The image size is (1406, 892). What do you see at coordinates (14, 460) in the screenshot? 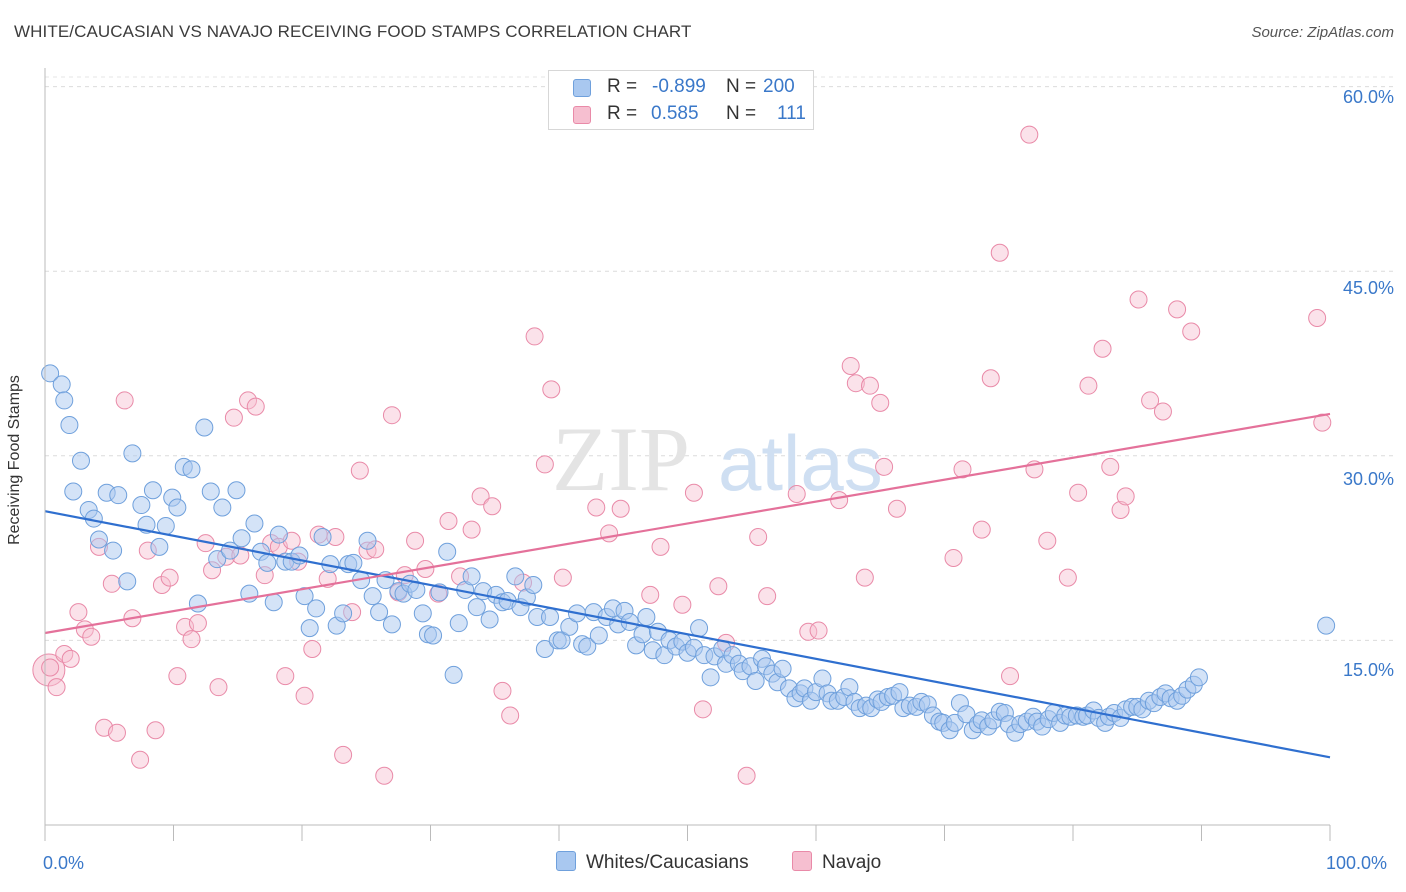
I see `y-axis-label: Receiving Food Stamps` at bounding box center [14, 460].